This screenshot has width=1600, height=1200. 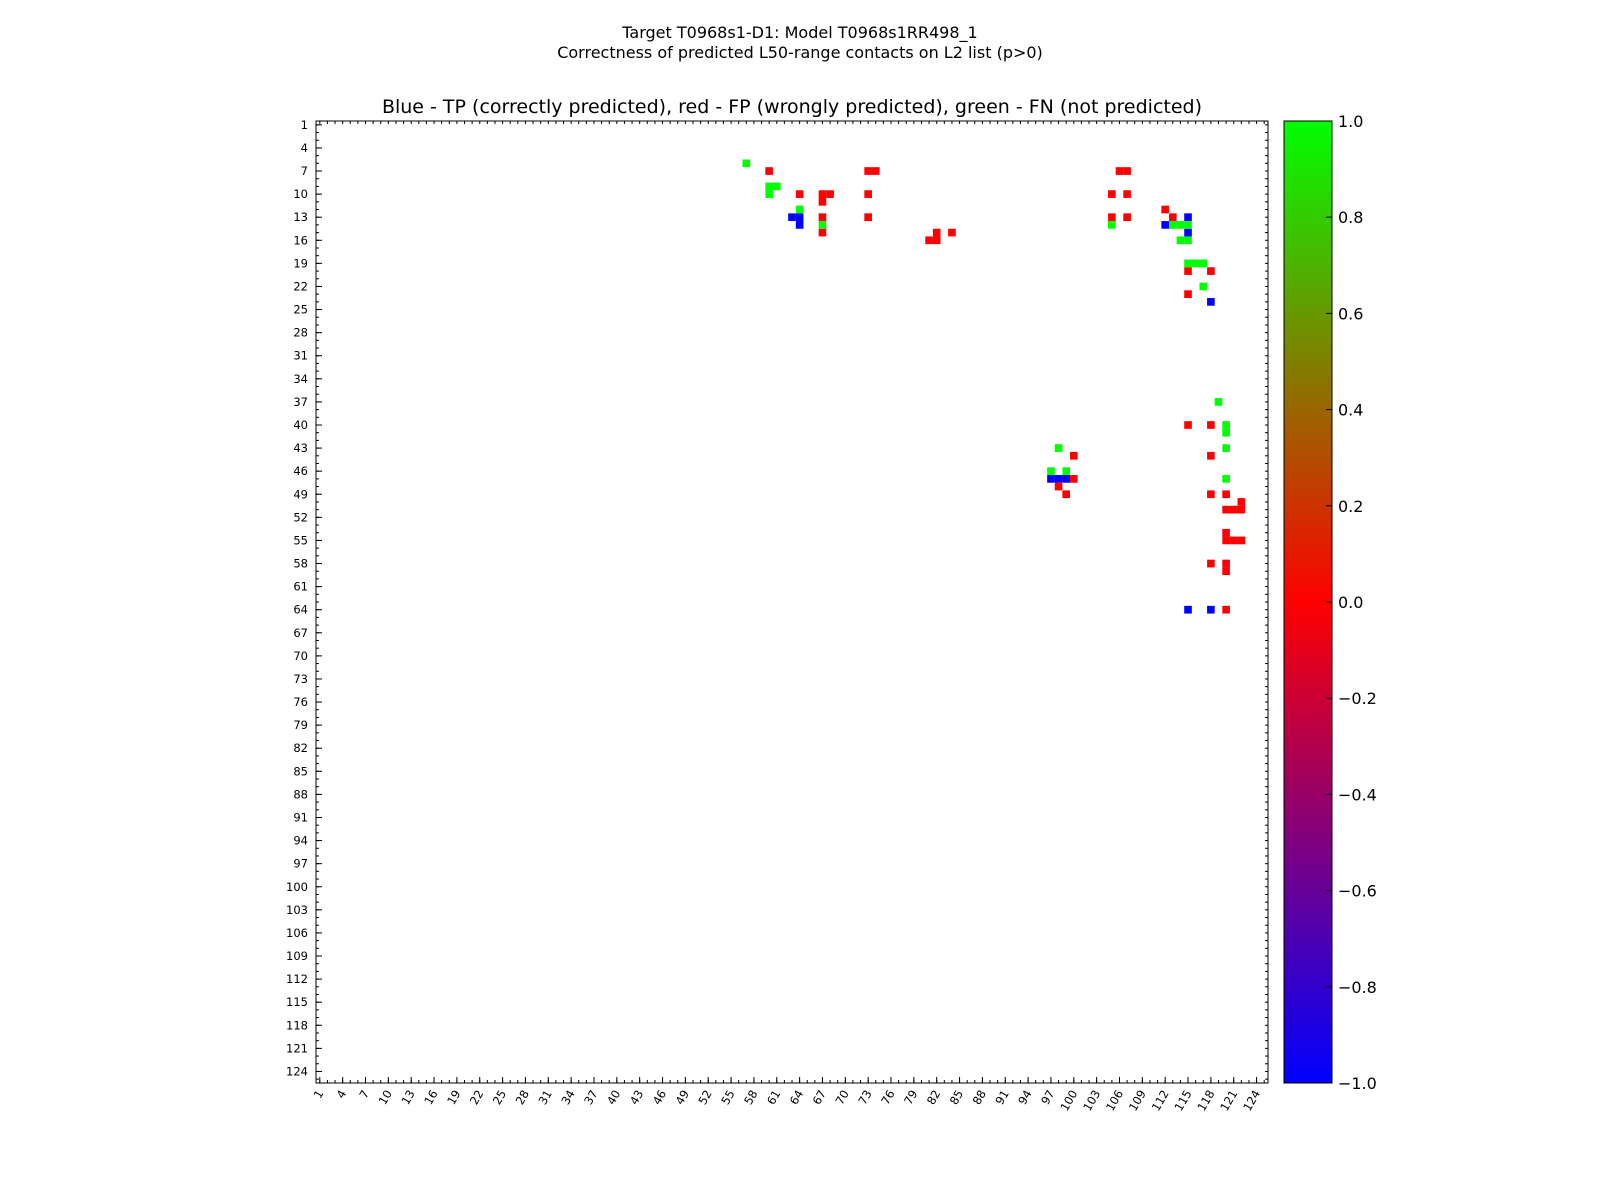 What do you see at coordinates (300, 656) in the screenshot?
I see `y-tick-label: 70` at bounding box center [300, 656].